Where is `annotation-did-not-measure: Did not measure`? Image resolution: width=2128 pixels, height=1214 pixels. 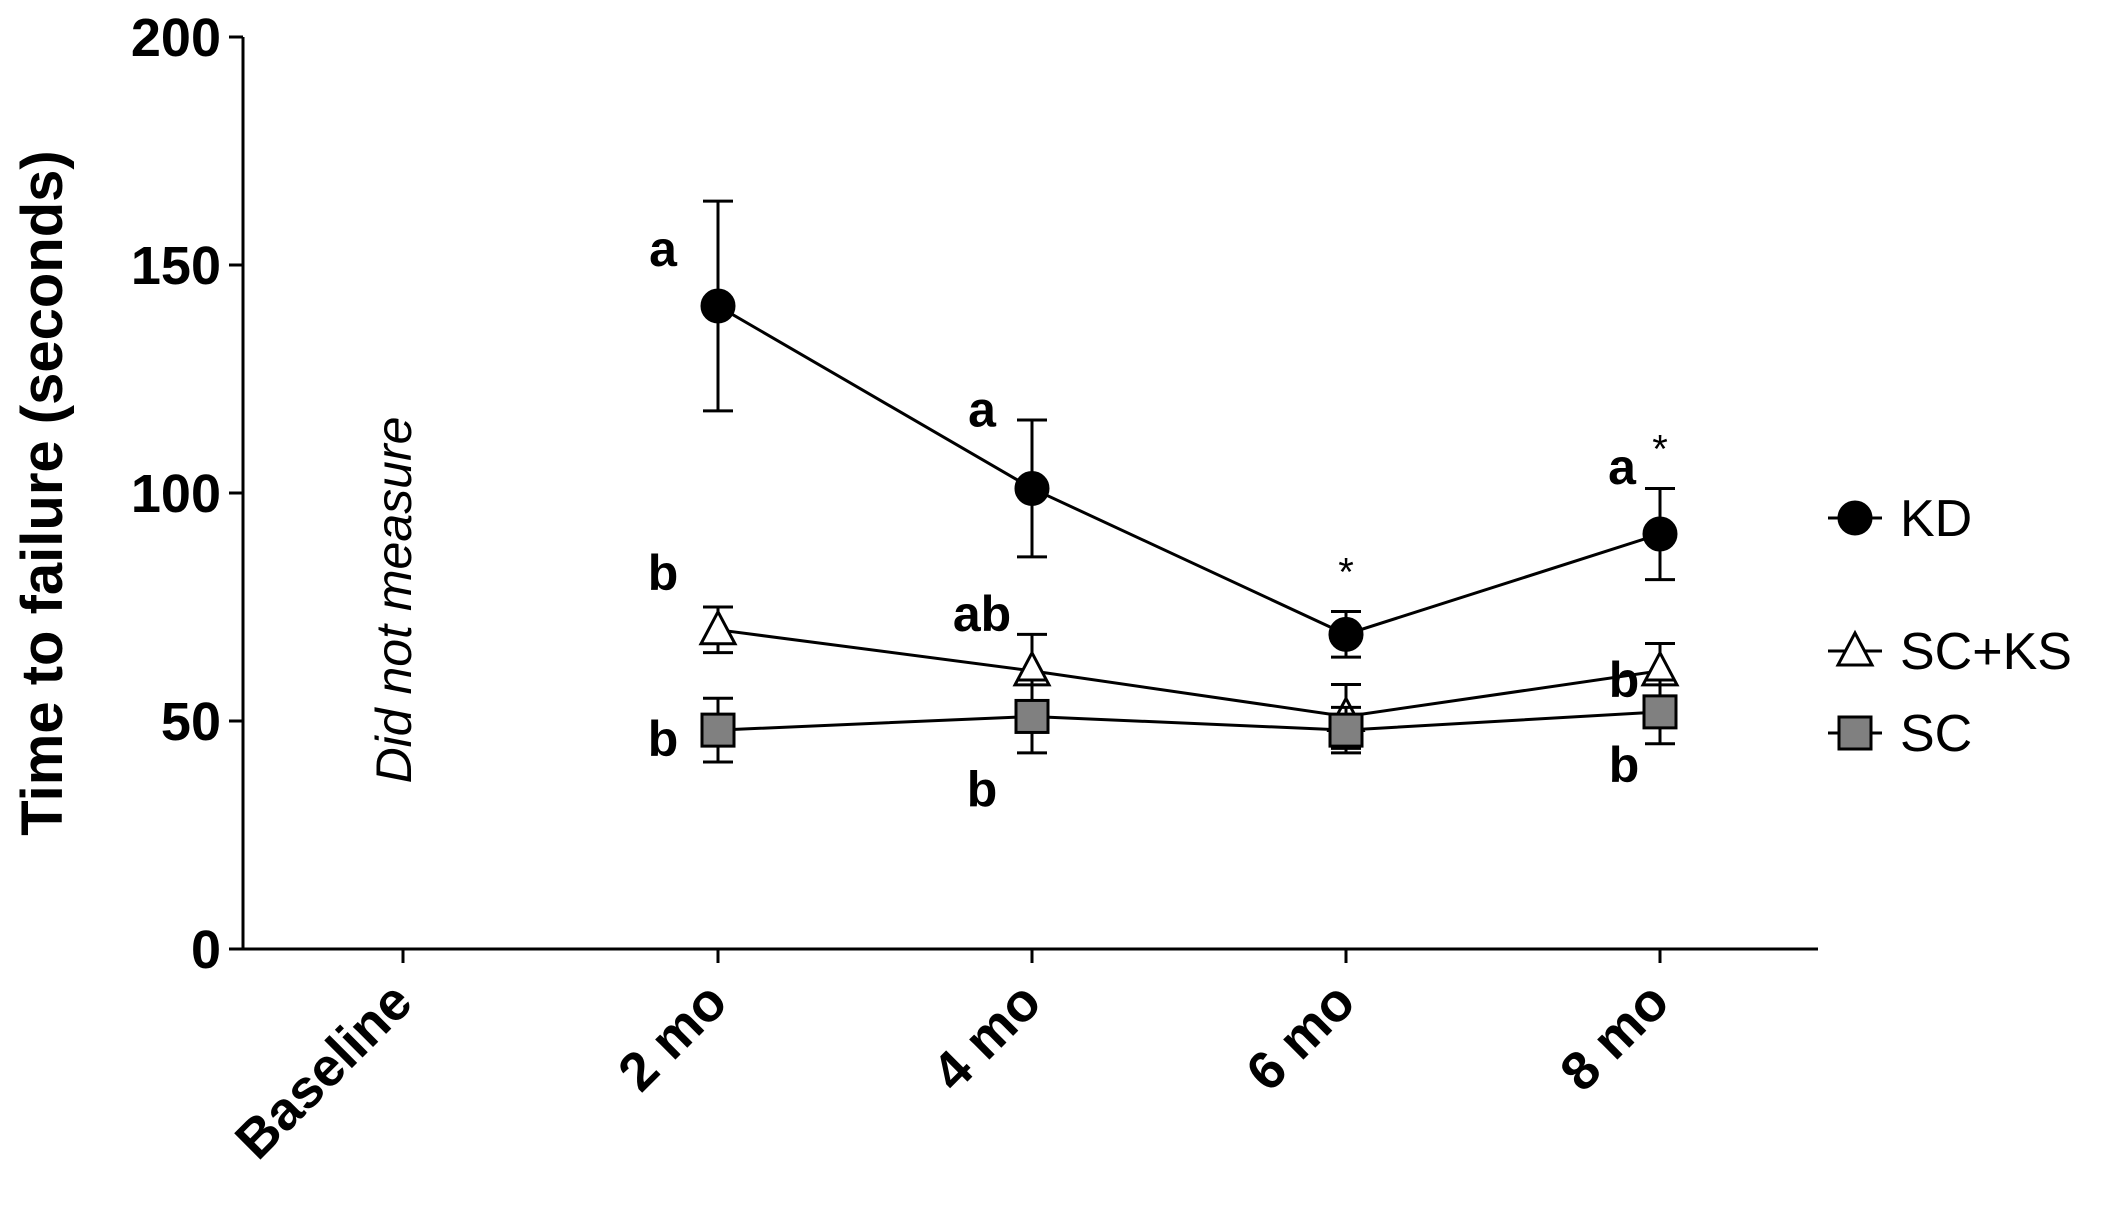
annotation-did-not-measure: Did not measure is located at coordinates (394, 600).